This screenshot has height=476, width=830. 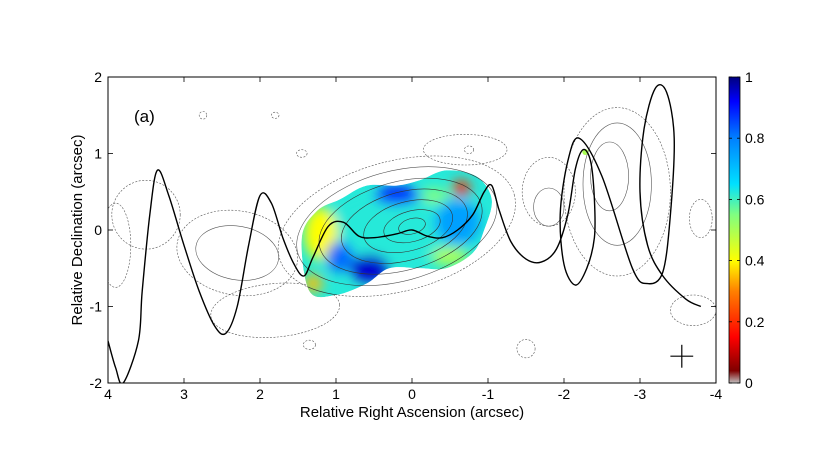 I want to click on x-tick-label: -3, so click(x=640, y=394).